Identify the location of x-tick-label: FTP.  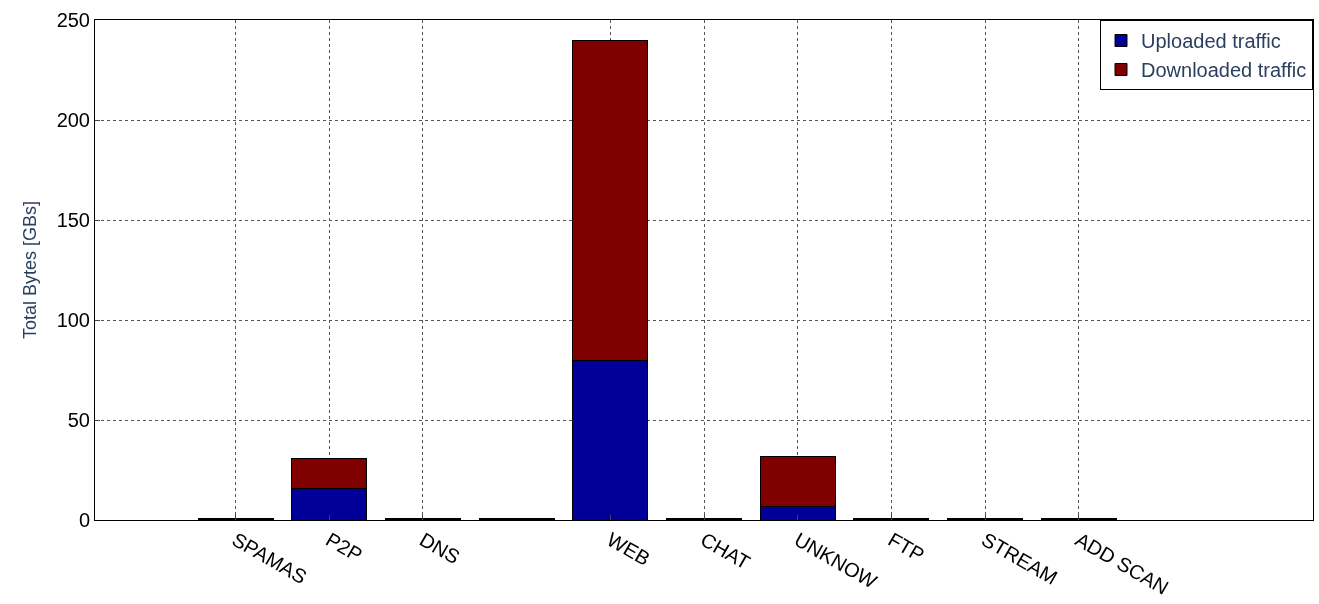
(906, 547).